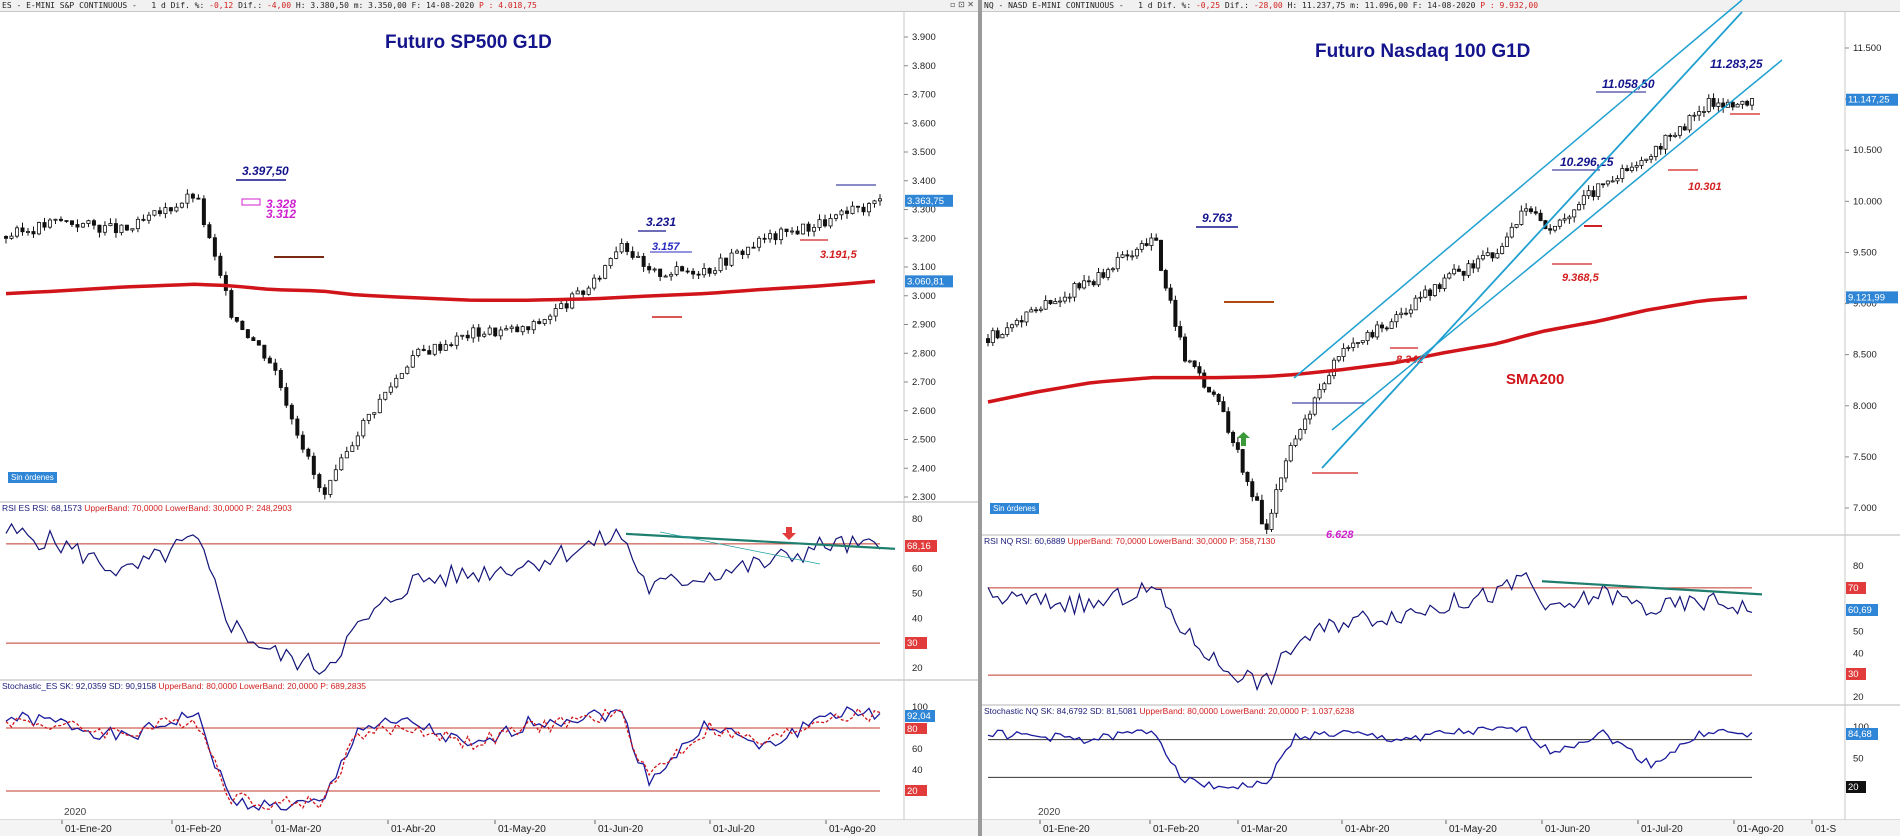  What do you see at coordinates (1410, 360) in the screenshot?
I see `nq-annotation-8342: 8.342` at bounding box center [1410, 360].